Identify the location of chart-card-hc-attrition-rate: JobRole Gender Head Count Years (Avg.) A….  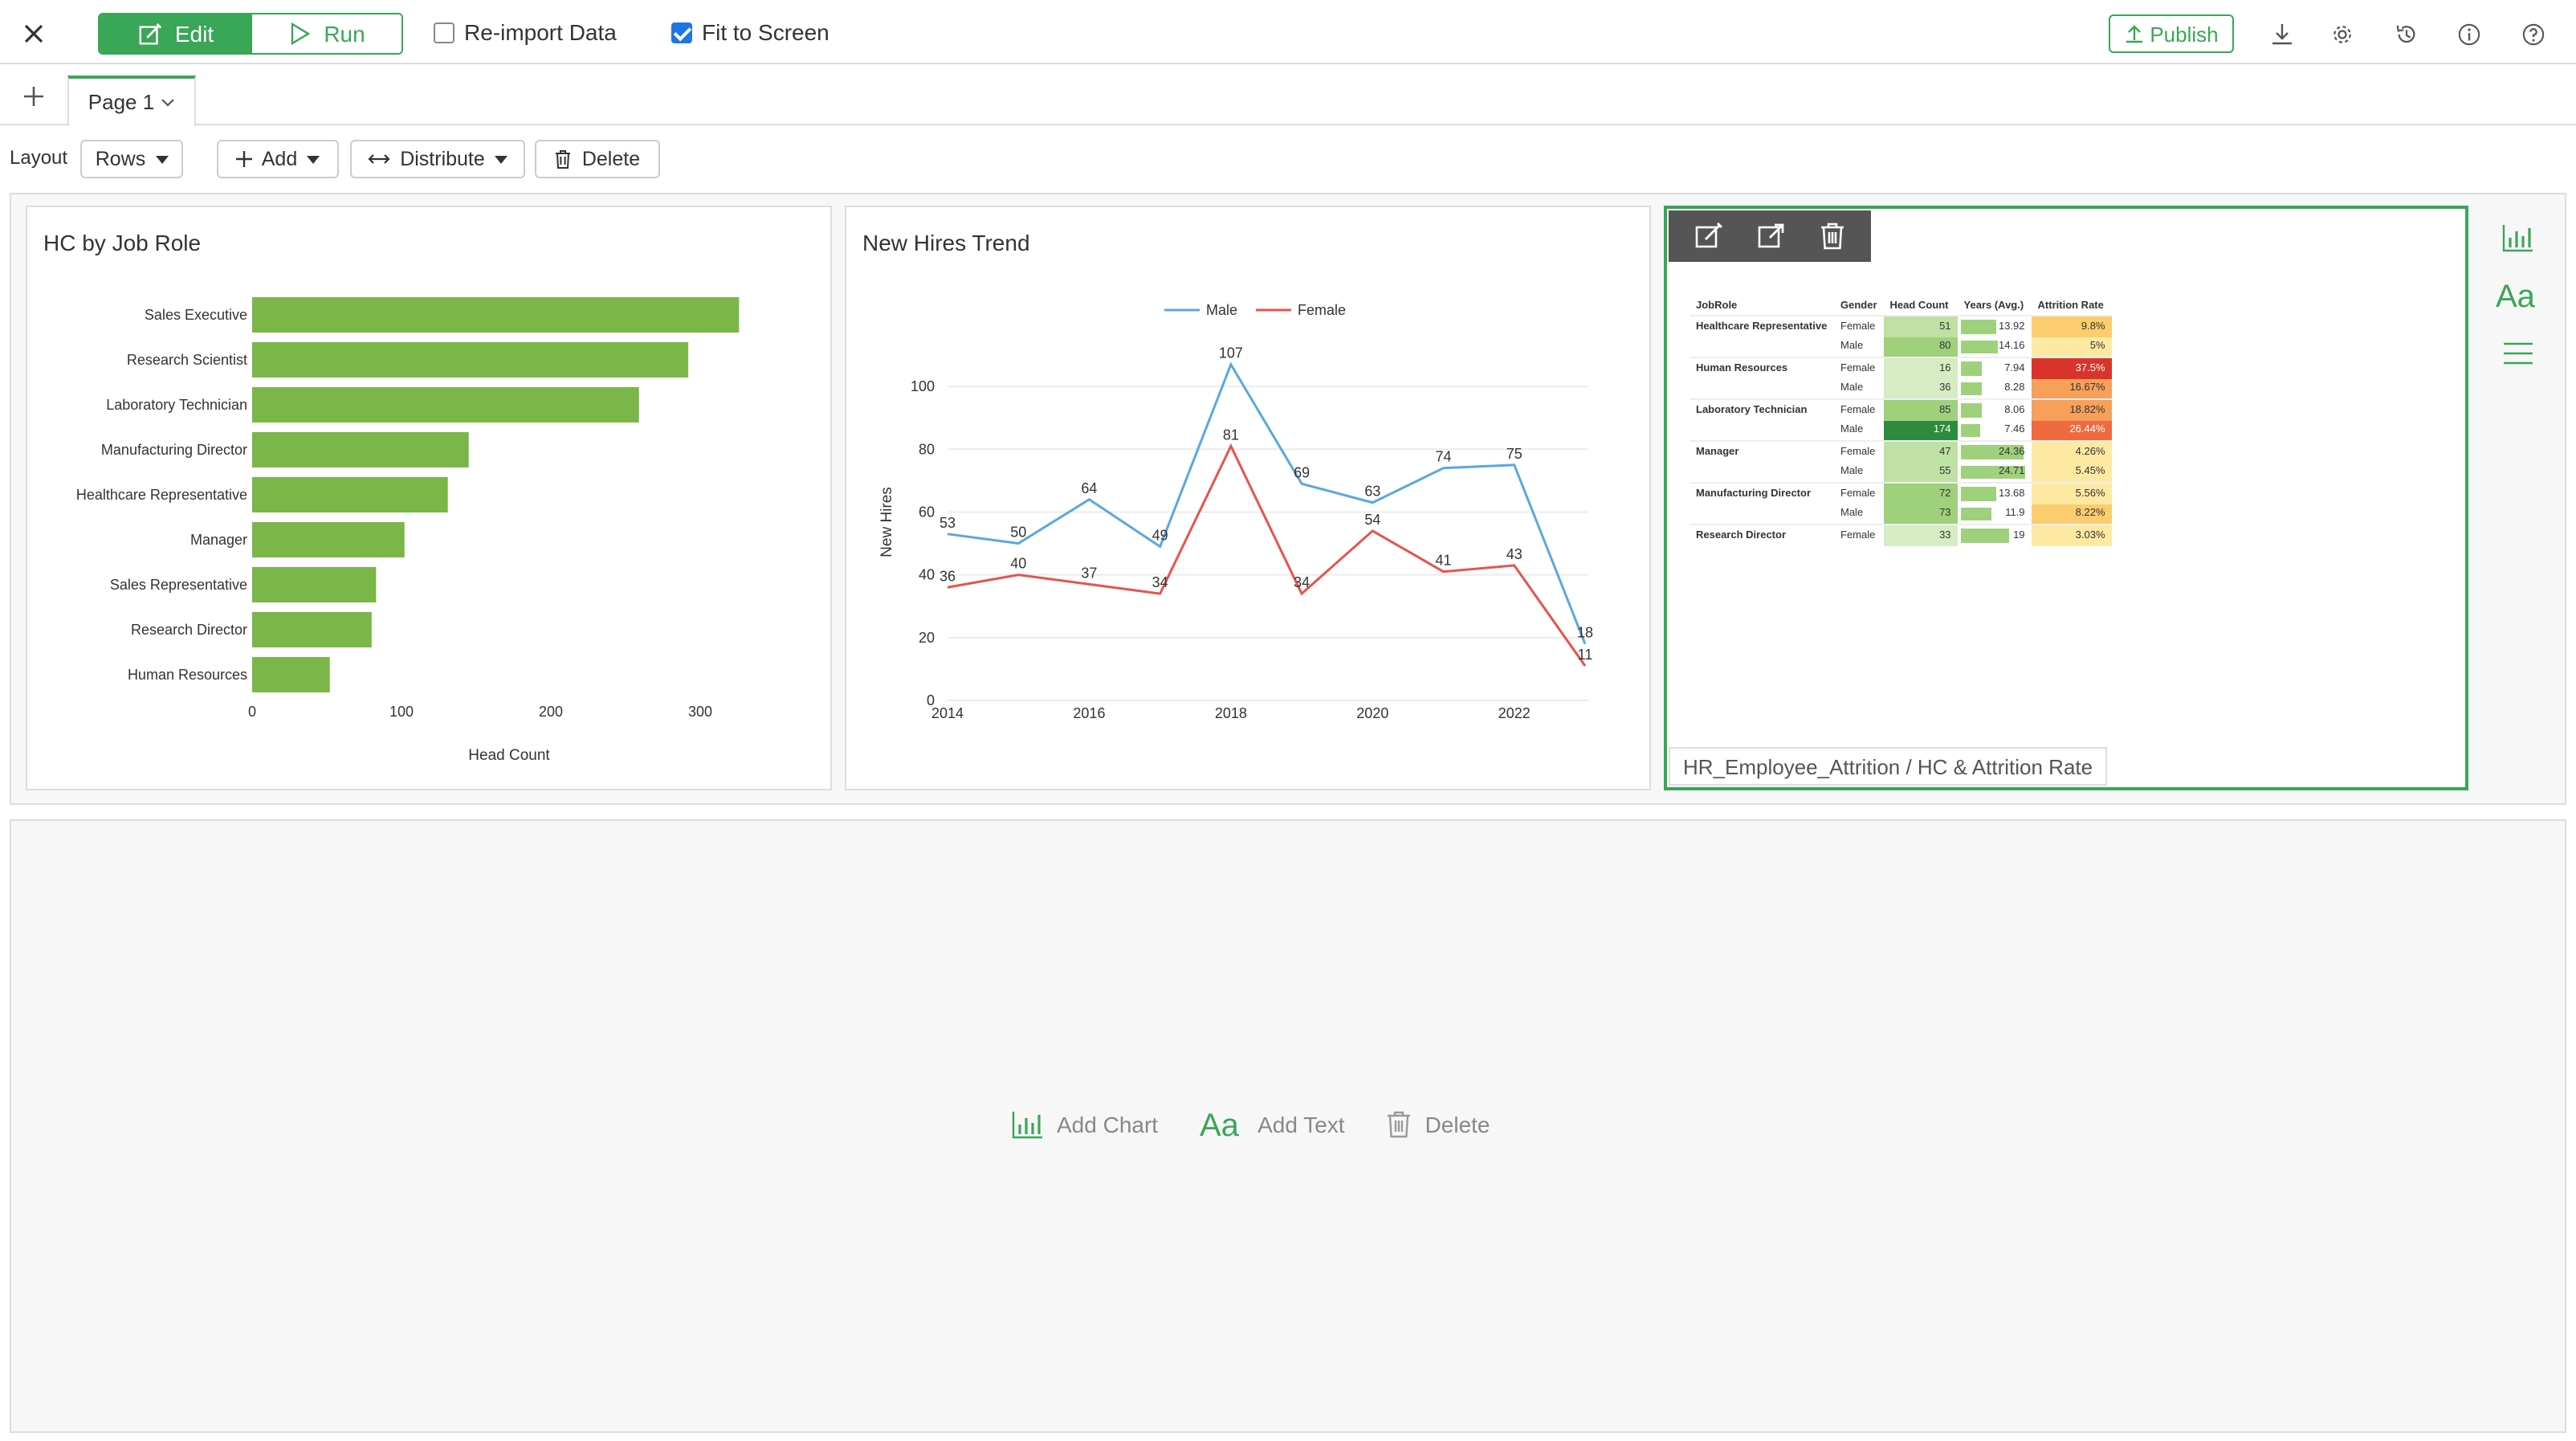
(2066, 498).